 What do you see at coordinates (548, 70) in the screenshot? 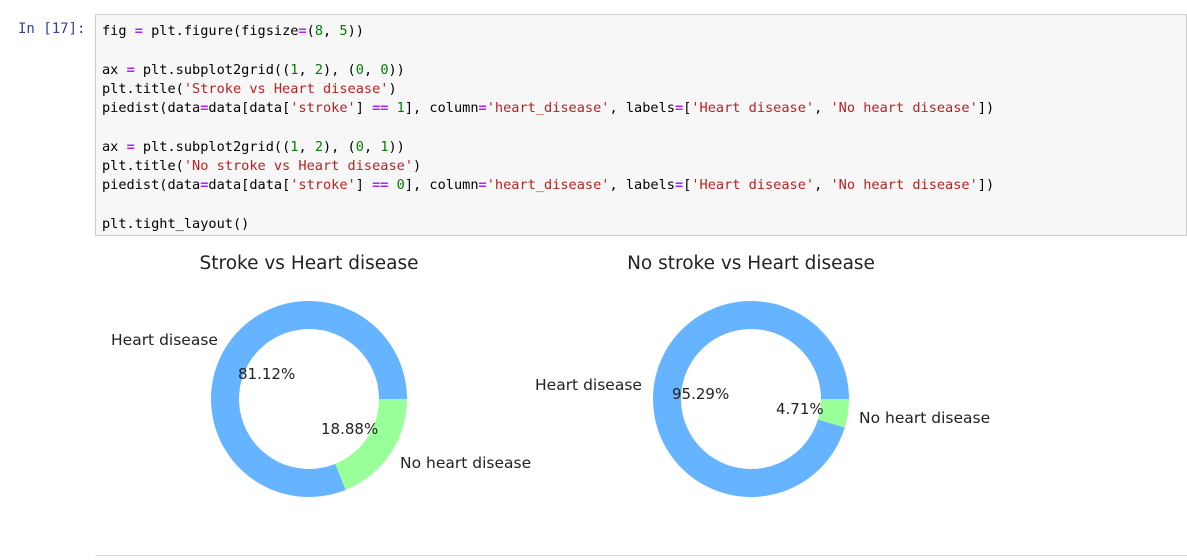
I see `code-line: ax = plt.subplot2grid((1, 2), (0, 0))` at bounding box center [548, 70].